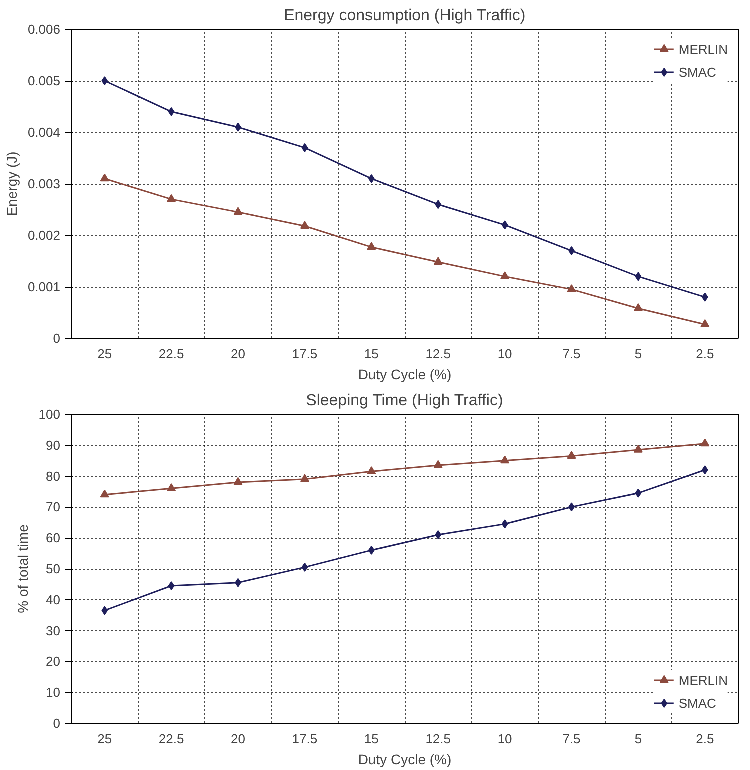 This screenshot has width=750, height=770. Describe the element at coordinates (49, 414) in the screenshot. I see `y-tick-label: 100` at that location.